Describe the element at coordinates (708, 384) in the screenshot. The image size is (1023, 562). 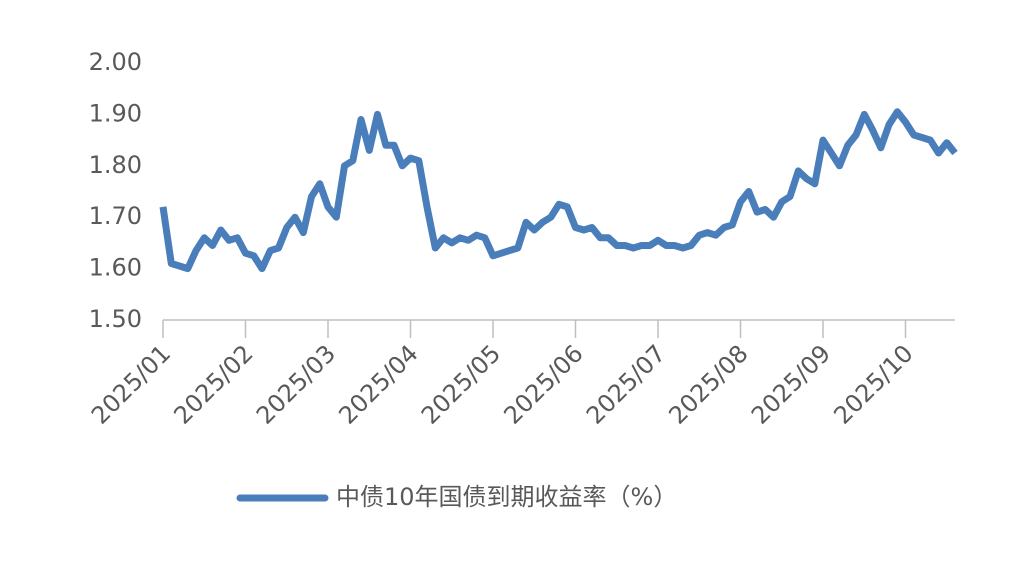
I see `x-tick-label: 2025/08` at that location.